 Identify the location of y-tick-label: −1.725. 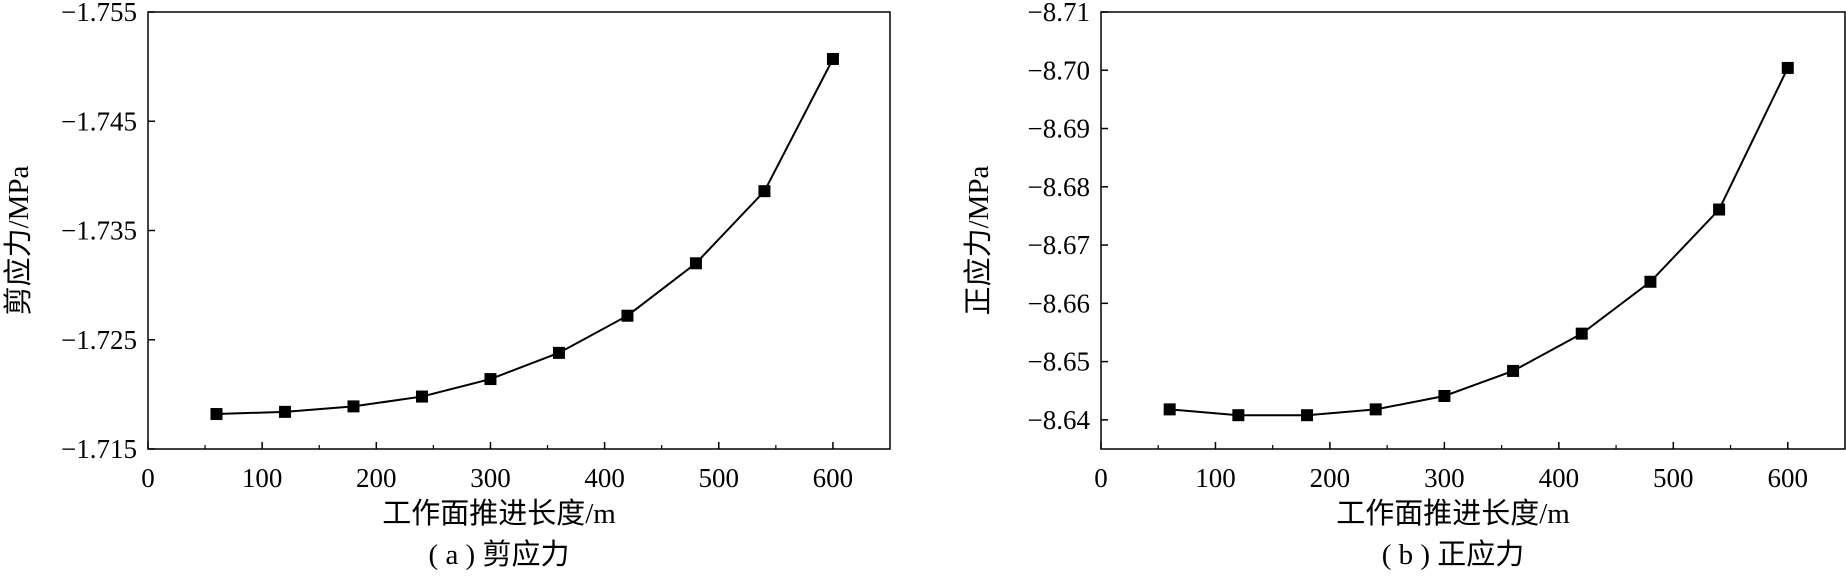
(99, 340).